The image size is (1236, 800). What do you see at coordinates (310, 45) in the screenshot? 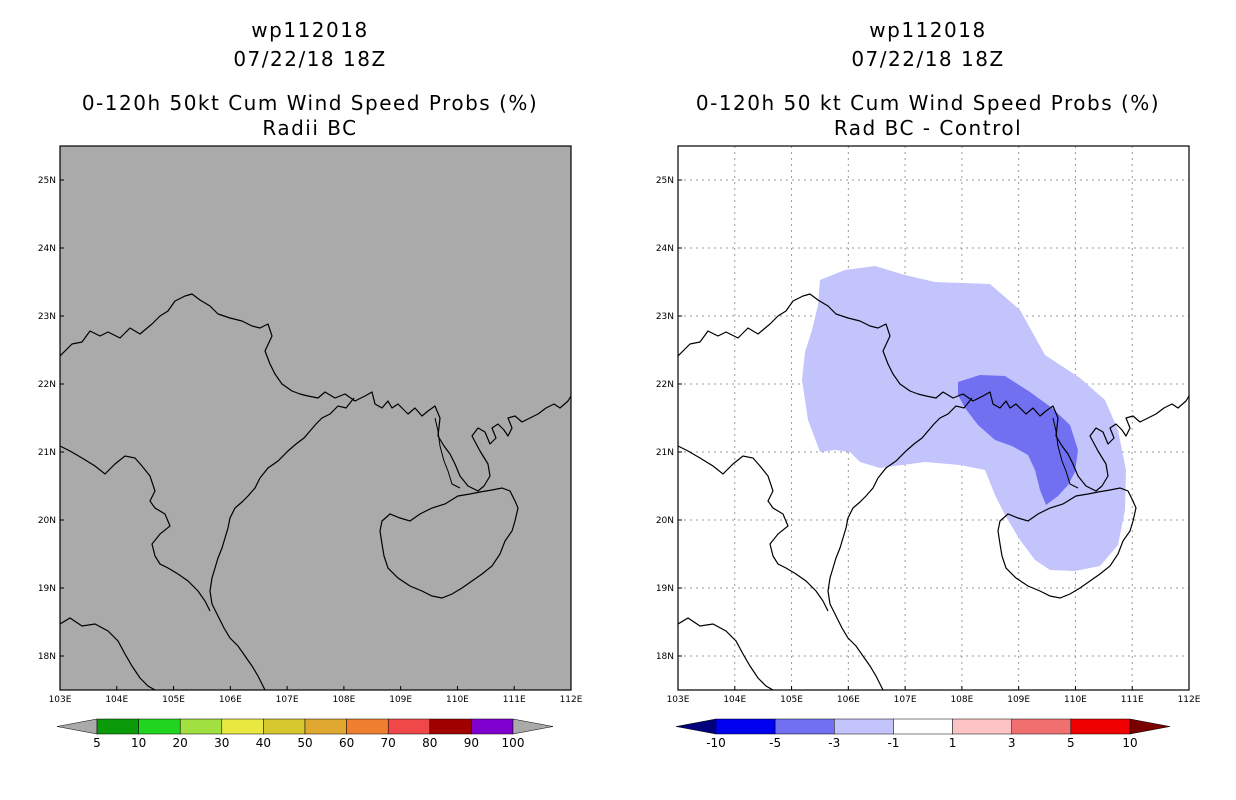
I see `left-title: wp112018 07/22/18 18Z` at bounding box center [310, 45].